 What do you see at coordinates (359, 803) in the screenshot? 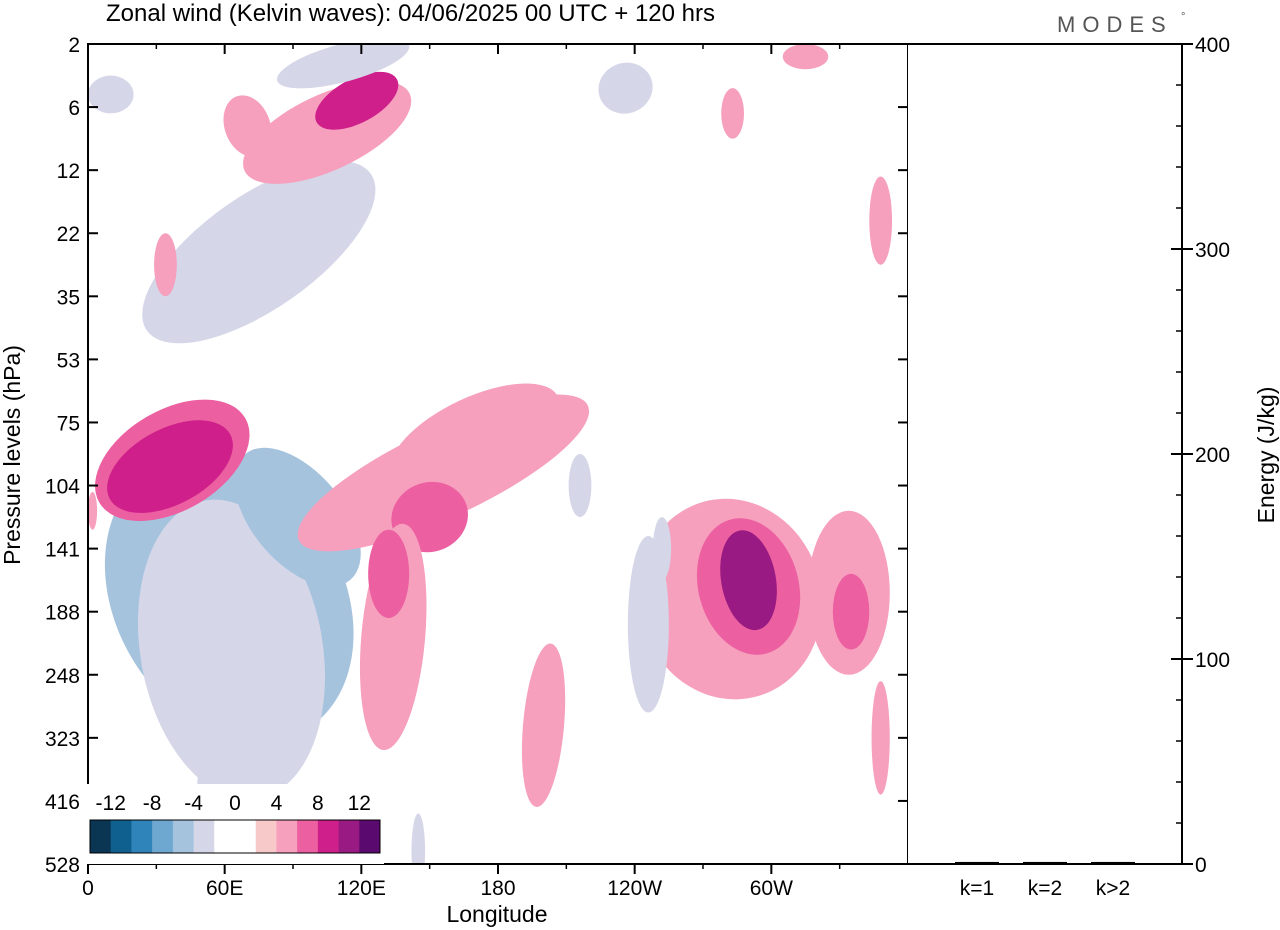
I see `colorbar-label: 12` at bounding box center [359, 803].